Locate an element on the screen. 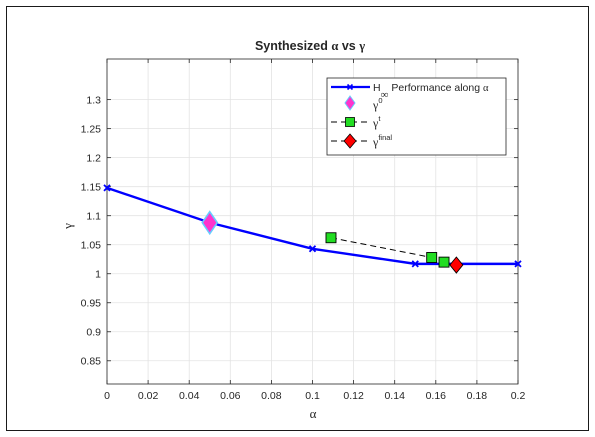 This screenshot has height=437, width=595. y-tick-label: 1.05 is located at coordinates (91, 246).